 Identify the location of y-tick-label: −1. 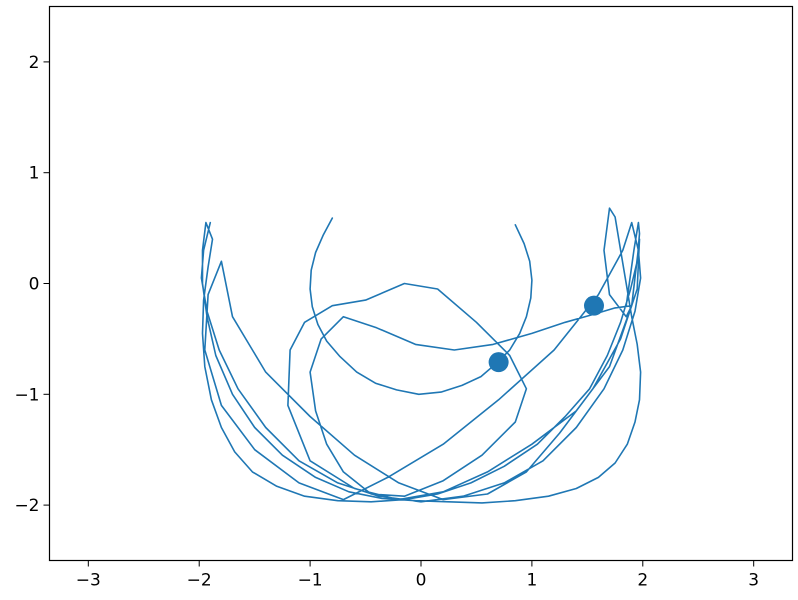
(26, 395).